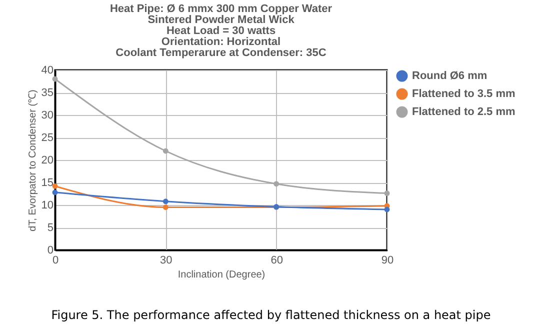 The width and height of the screenshot is (542, 325). I want to click on x-tick-label: 90, so click(387, 260).